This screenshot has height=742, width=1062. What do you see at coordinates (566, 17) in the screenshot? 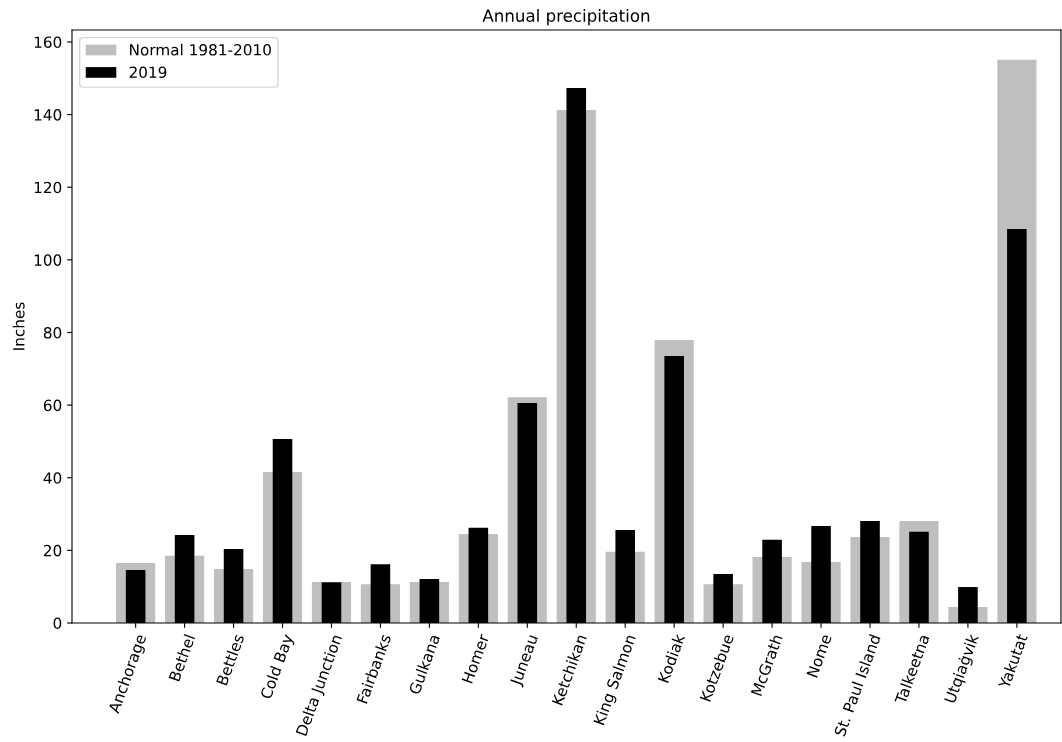
I see `chart-title: Annual precipitation` at bounding box center [566, 17].